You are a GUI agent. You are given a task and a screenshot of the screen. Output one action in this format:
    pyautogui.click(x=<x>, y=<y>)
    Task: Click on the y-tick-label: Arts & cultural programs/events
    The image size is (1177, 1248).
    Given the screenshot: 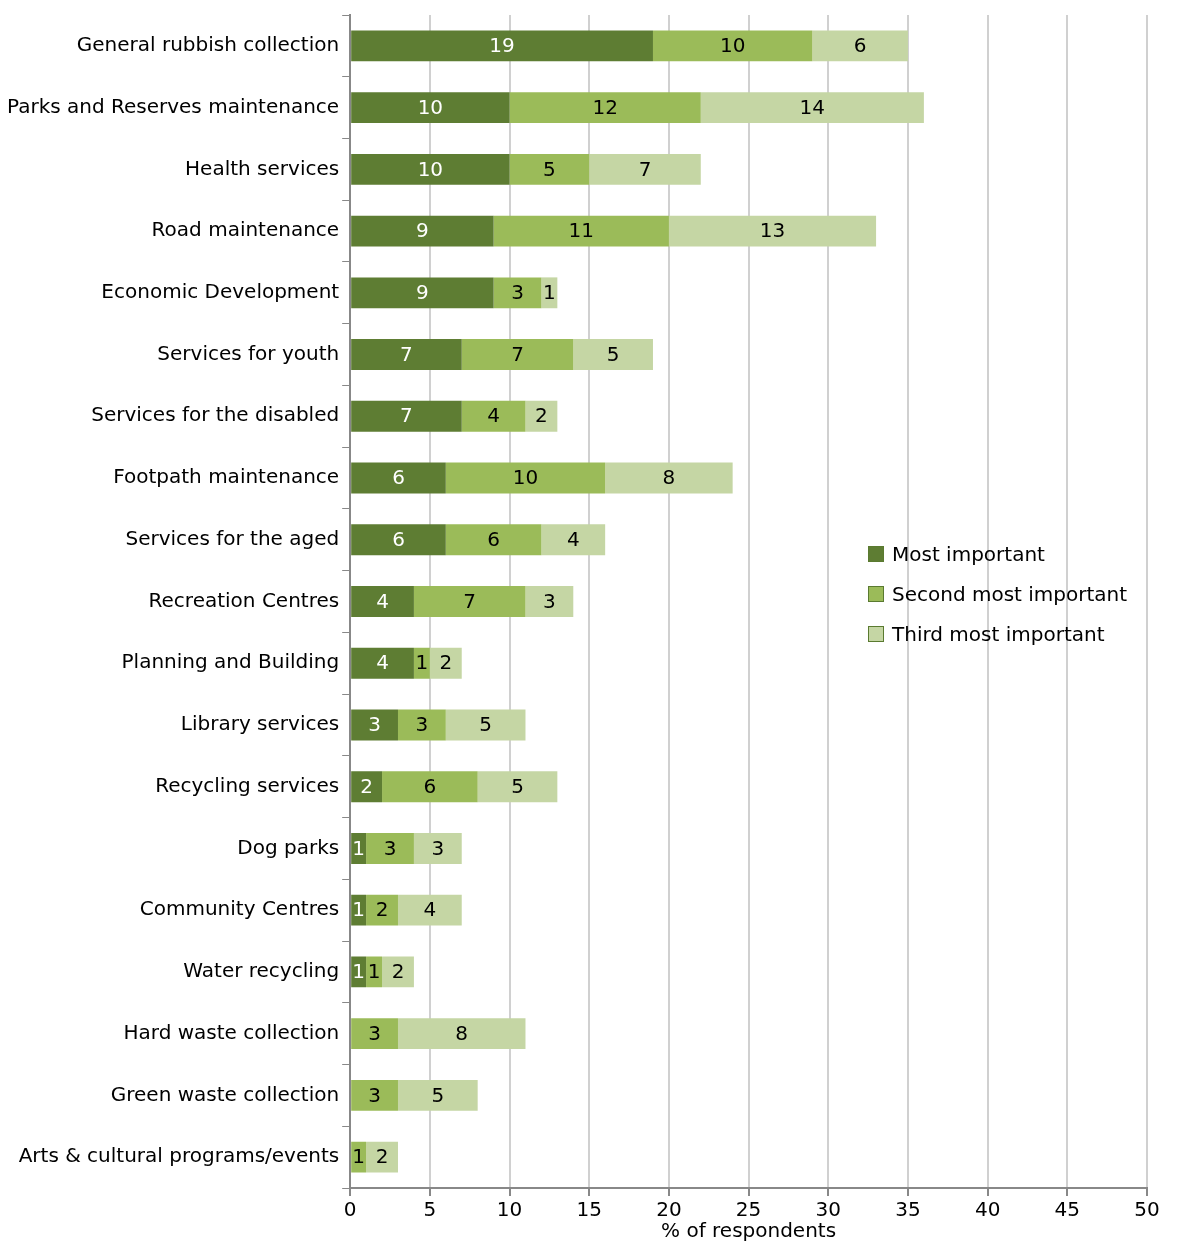 What is the action you would take?
    pyautogui.click(x=179, y=1155)
    